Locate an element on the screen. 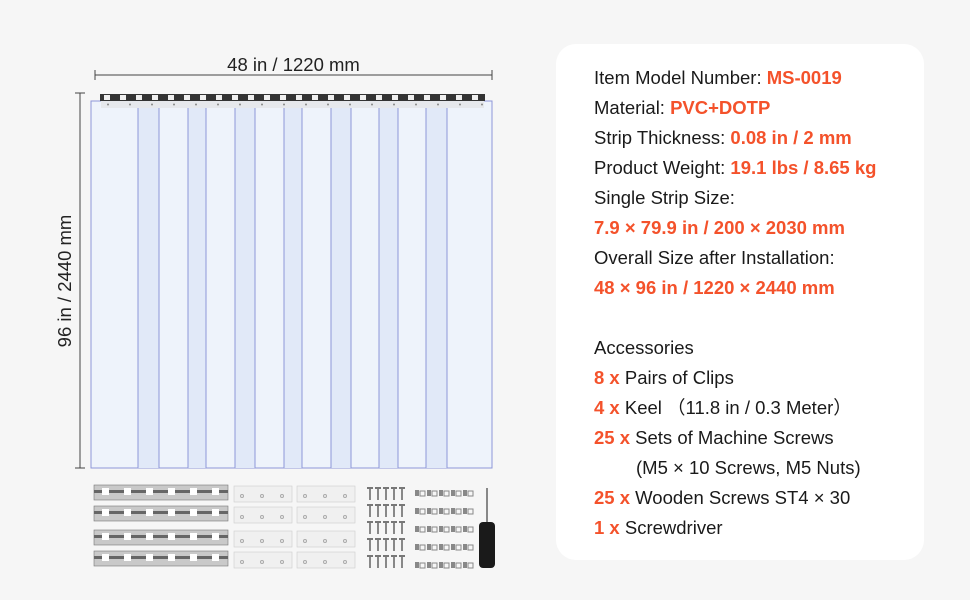  accessory-qty: 1 x is located at coordinates (609, 527).